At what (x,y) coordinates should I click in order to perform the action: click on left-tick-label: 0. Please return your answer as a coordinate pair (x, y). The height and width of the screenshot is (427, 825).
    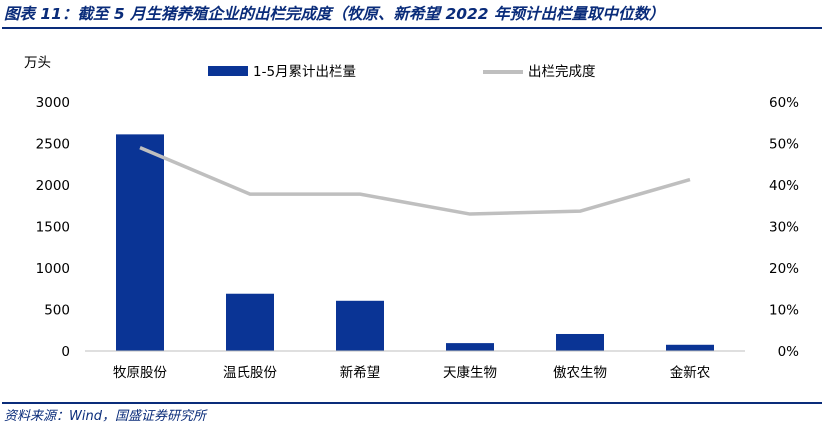
    Looking at the image, I should click on (65, 352).